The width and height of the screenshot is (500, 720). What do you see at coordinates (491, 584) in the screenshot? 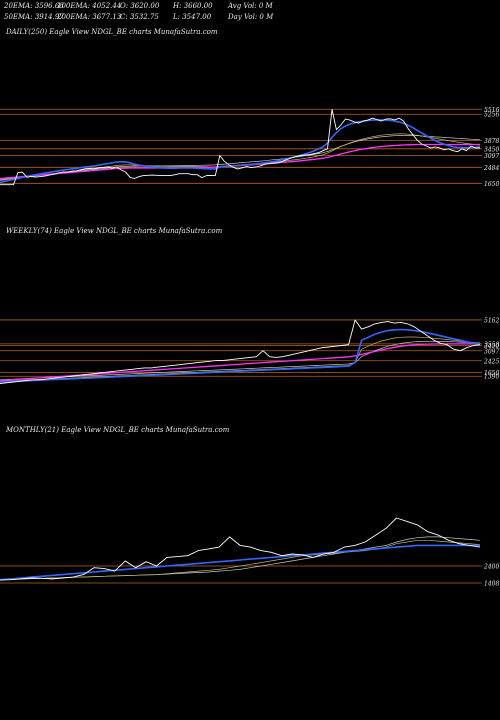
I see `monthly-level-label: 1408` at bounding box center [491, 584].